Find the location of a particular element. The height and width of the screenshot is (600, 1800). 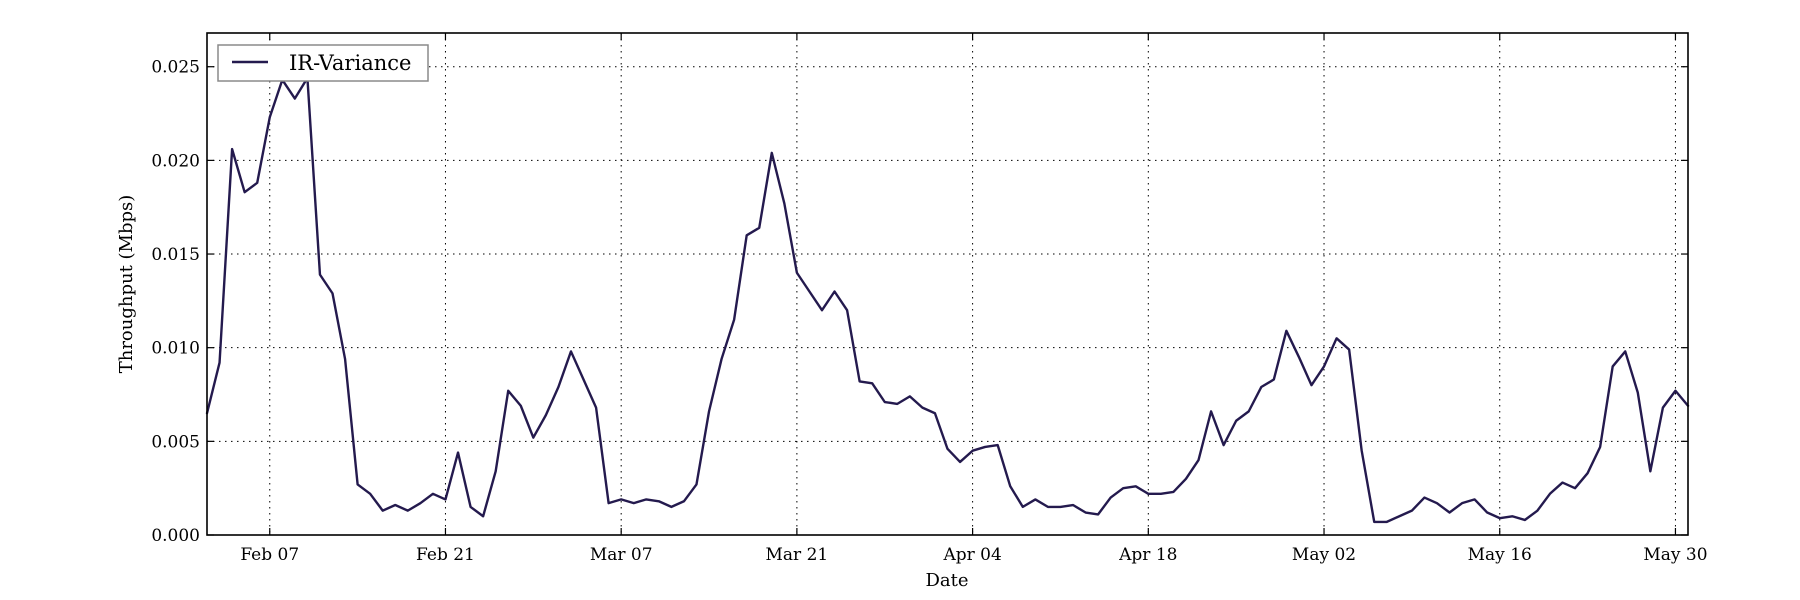

legend-label-ir-variance: IR-Variance is located at coordinates (350, 63).